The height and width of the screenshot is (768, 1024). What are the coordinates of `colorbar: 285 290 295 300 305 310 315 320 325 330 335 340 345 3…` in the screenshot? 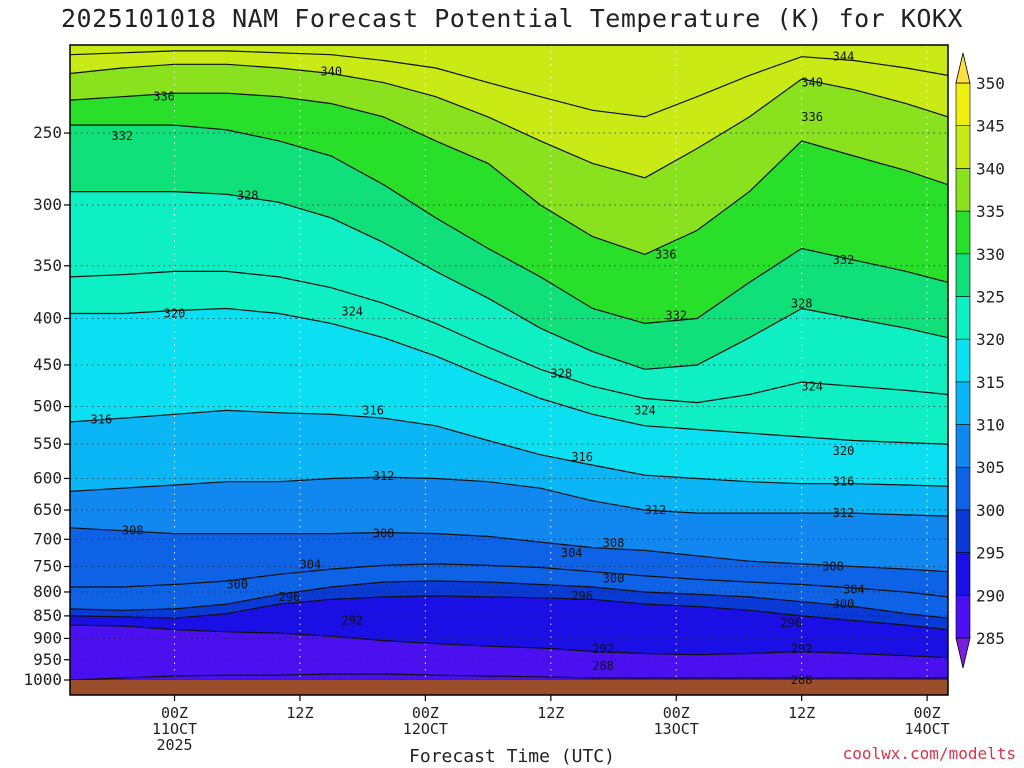 It's located at (980, 360).